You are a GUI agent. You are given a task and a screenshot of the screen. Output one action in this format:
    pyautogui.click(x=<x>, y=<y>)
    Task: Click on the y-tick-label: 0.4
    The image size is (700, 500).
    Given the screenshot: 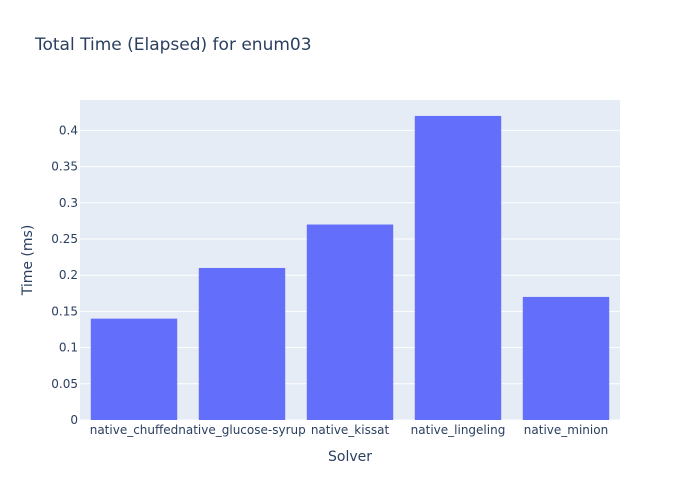 What is the action you would take?
    pyautogui.click(x=68, y=130)
    